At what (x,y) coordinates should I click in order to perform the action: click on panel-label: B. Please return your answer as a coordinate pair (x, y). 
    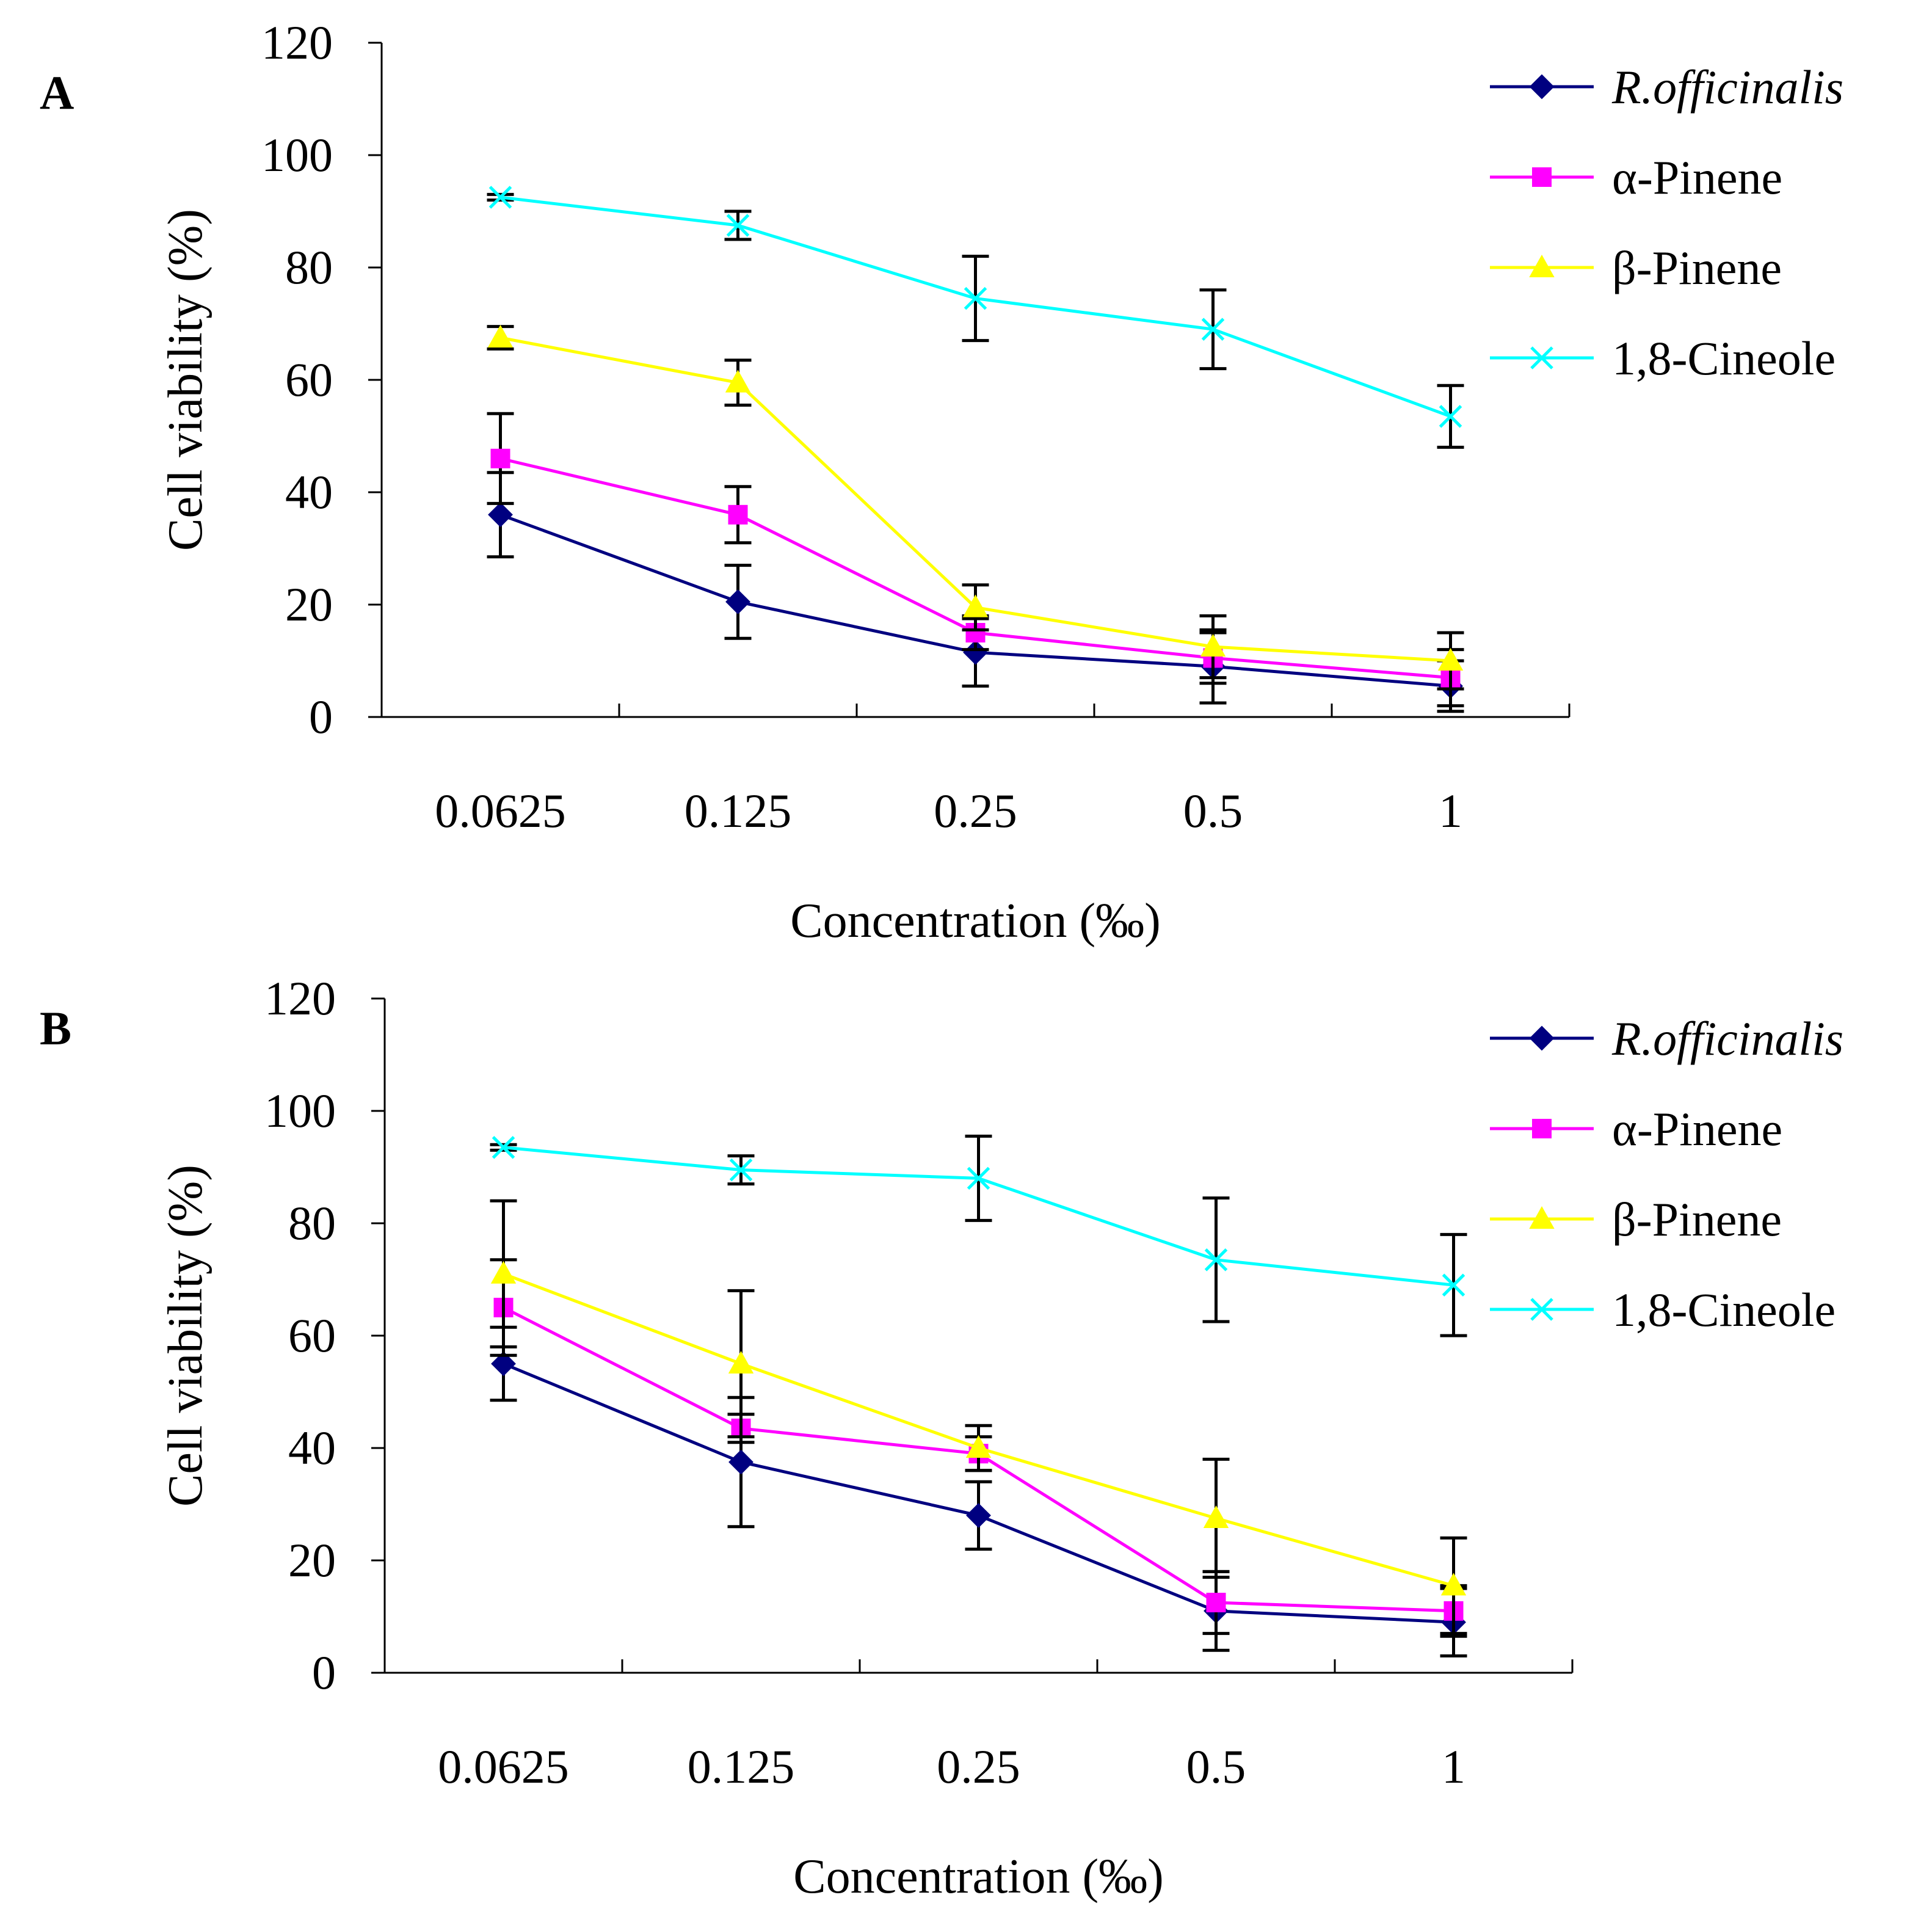
    Looking at the image, I should click on (55, 1028).